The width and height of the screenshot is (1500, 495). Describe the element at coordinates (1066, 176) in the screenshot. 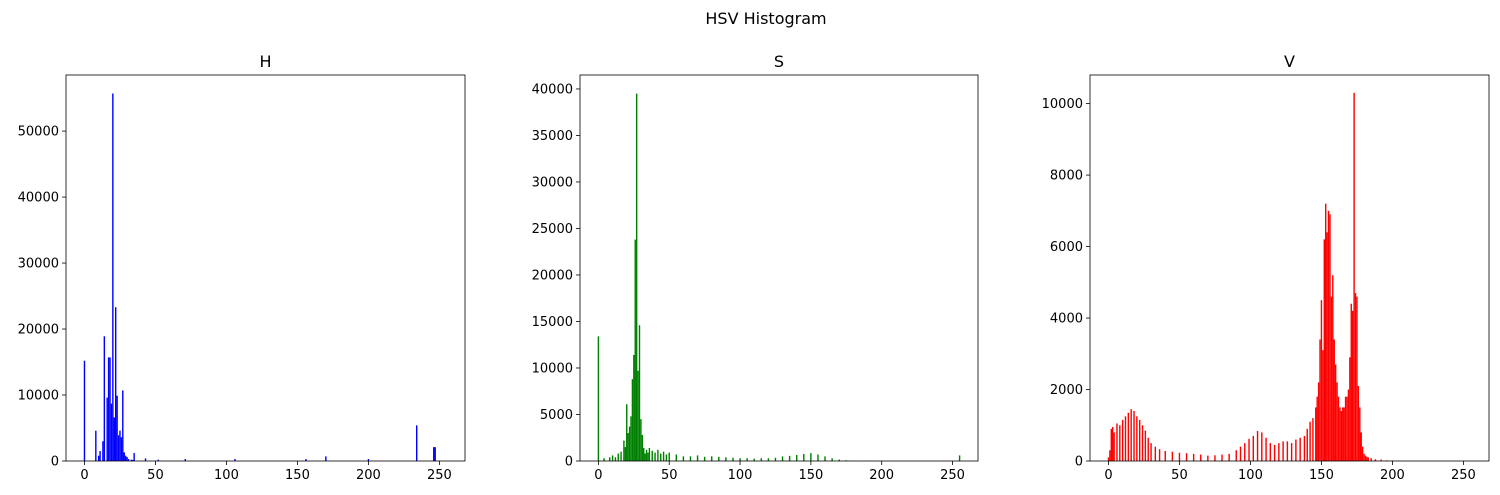

I see `y-tick-label: 8000` at that location.